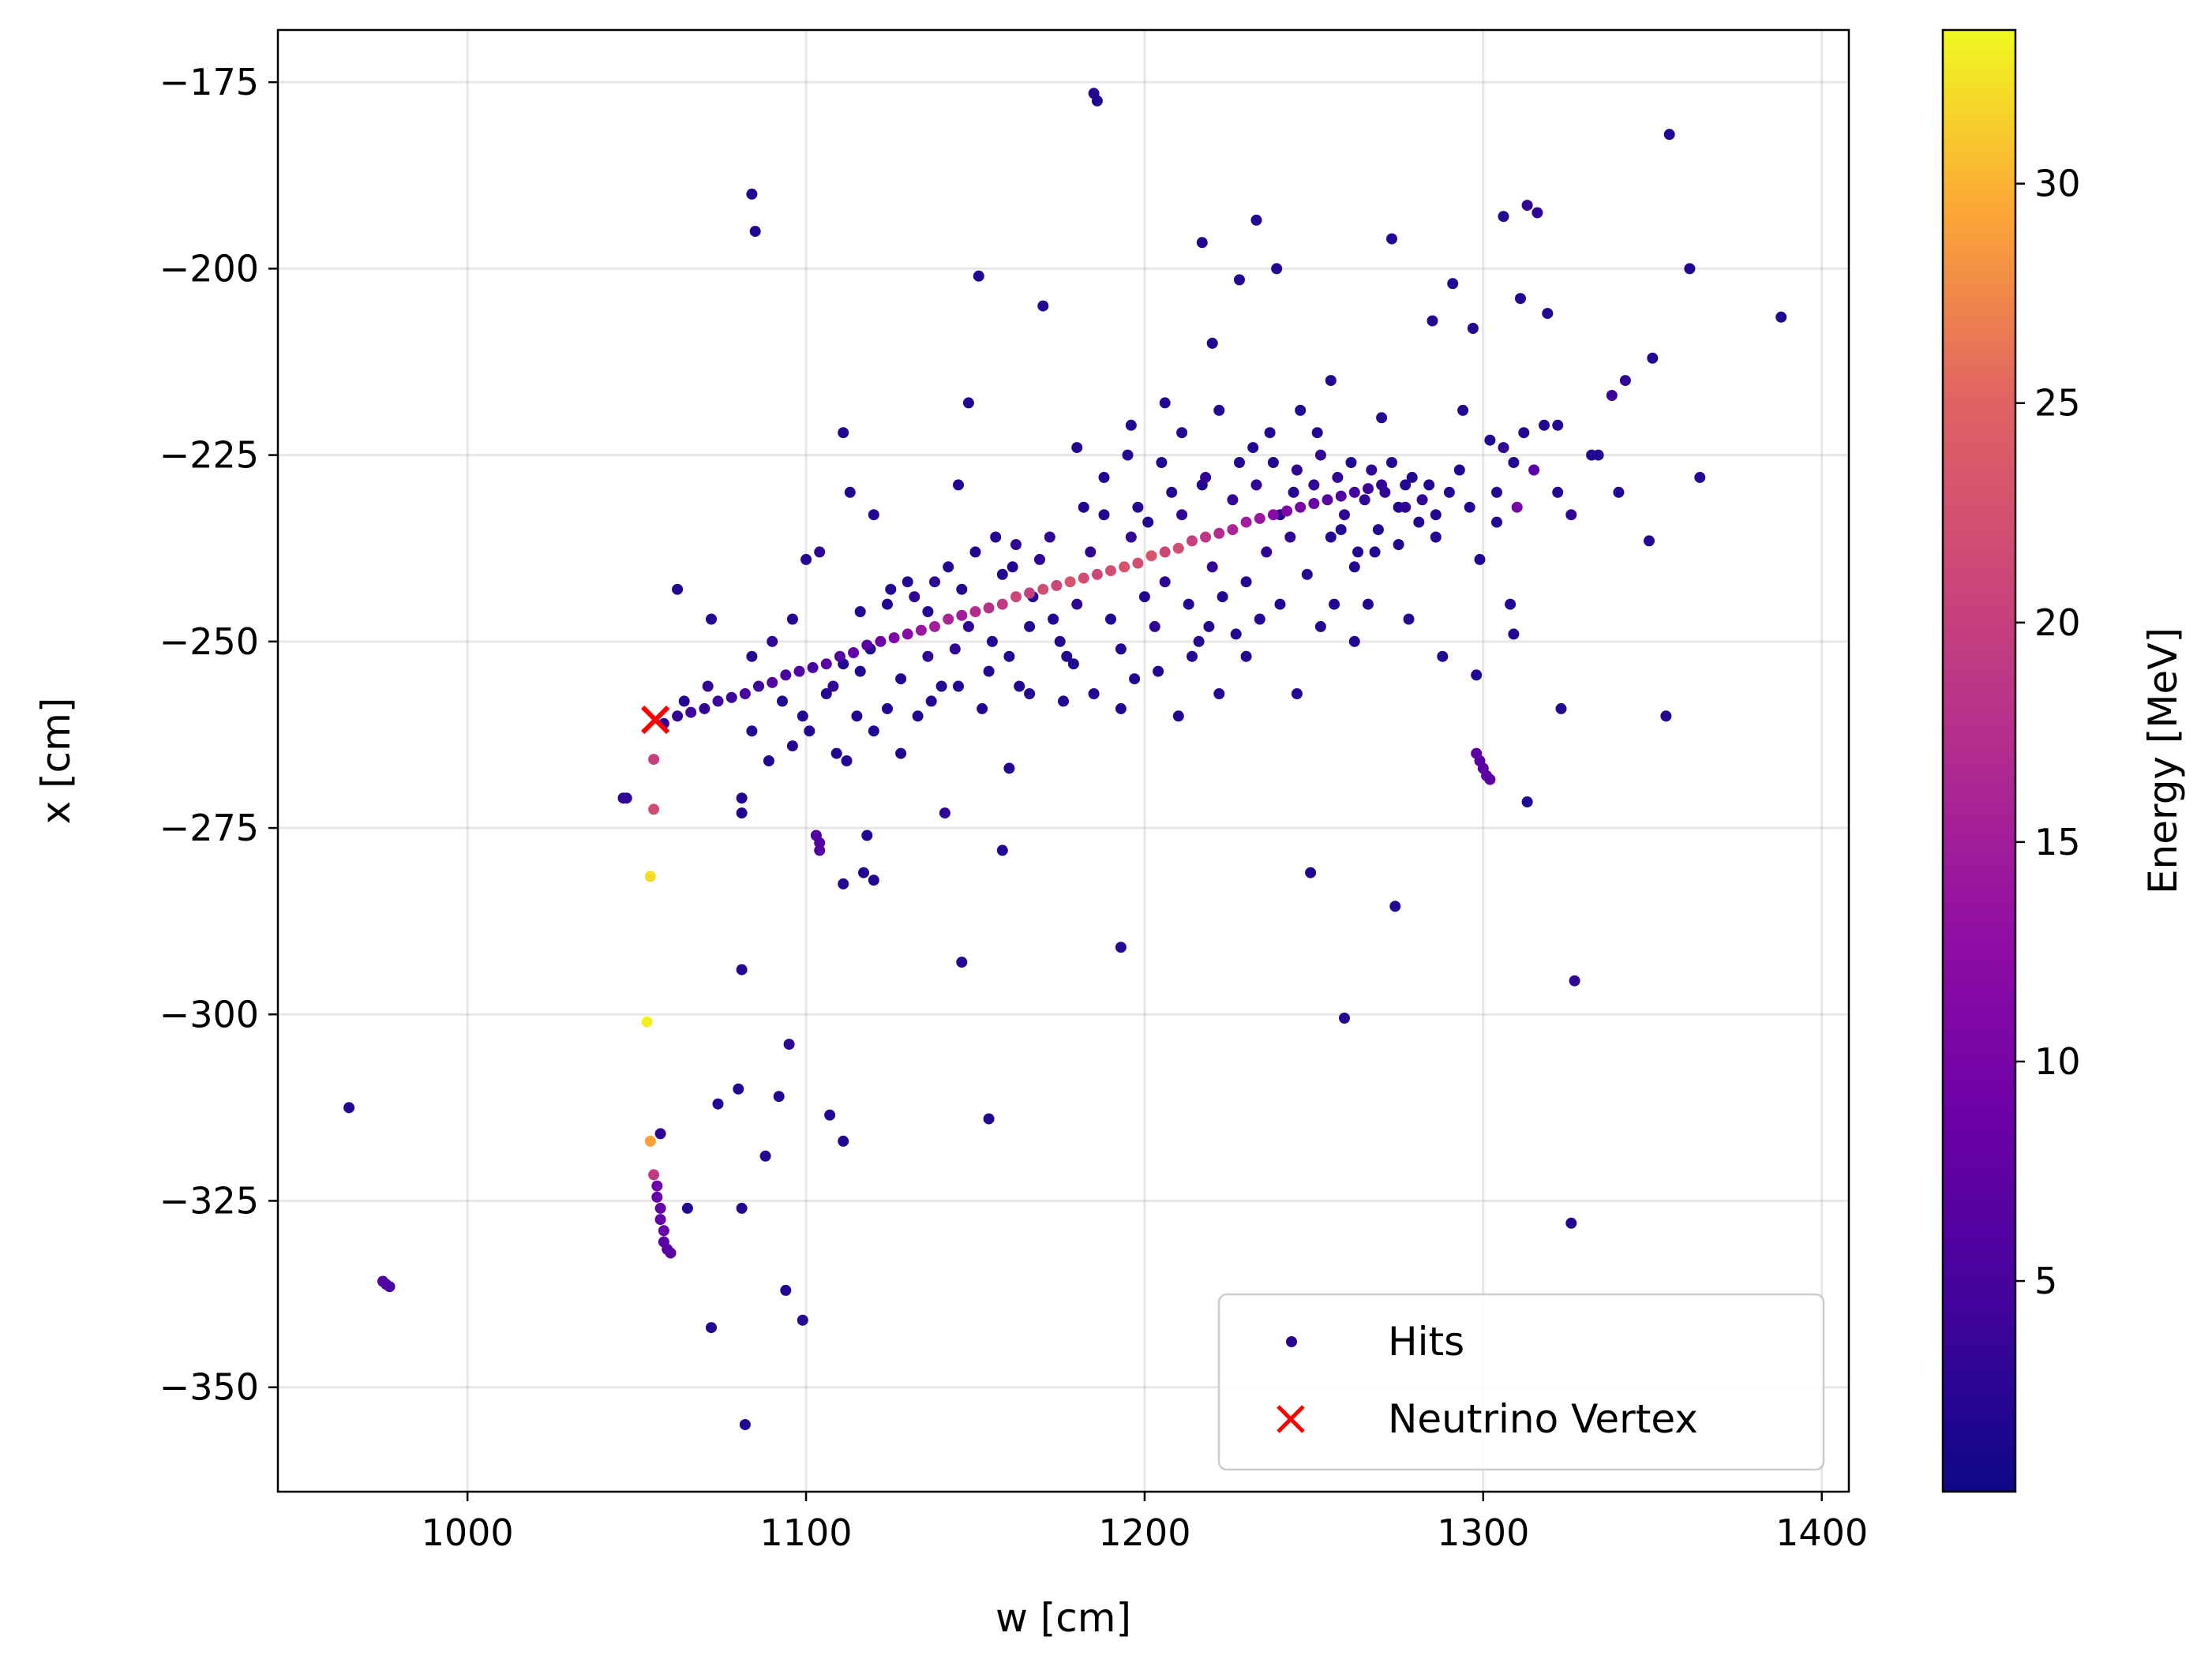 This screenshot has height=1674, width=2212. What do you see at coordinates (209, 1014) in the screenshot?
I see `y-tick-label: −300` at bounding box center [209, 1014].